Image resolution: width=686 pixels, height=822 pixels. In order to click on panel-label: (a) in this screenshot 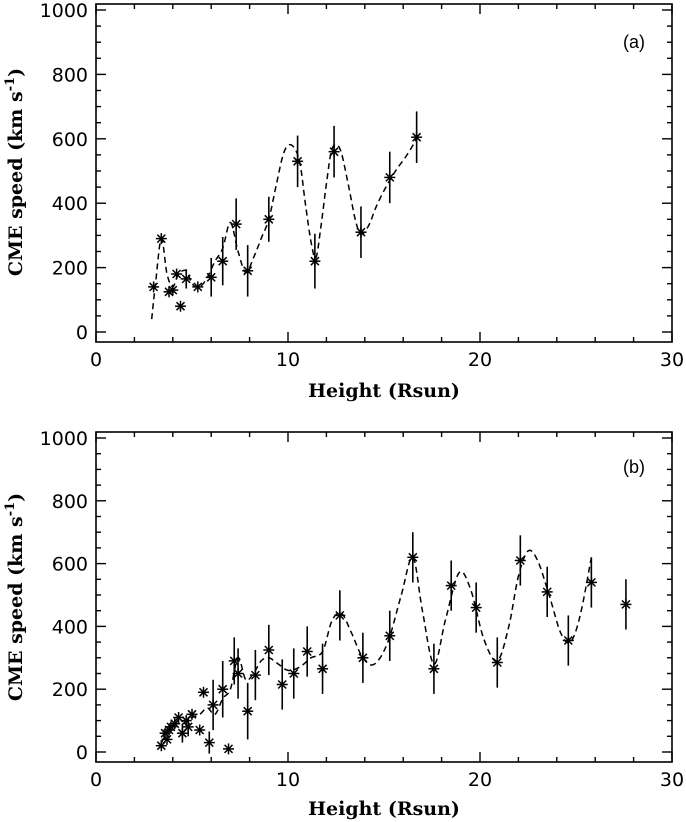, I will do `click(634, 42)`.